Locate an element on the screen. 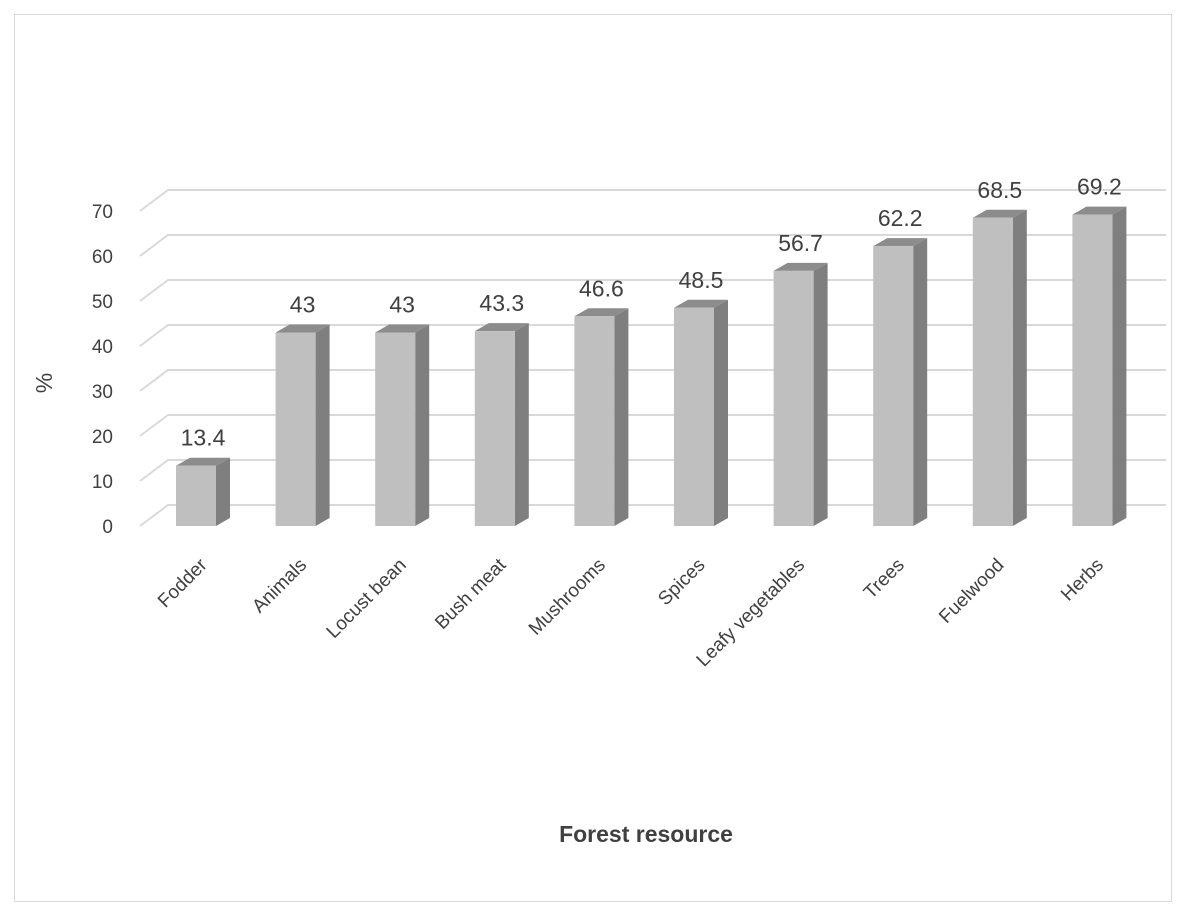  y-tick-label: 70 is located at coordinates (102, 212).